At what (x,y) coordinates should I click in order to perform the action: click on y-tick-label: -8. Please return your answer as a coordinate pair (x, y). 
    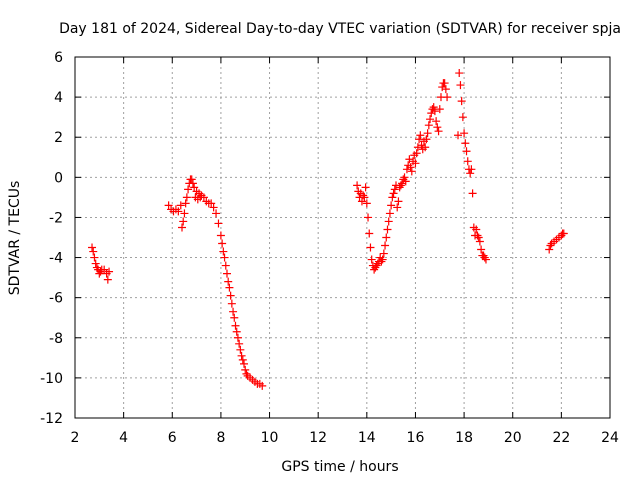
    Looking at the image, I should click on (56, 339).